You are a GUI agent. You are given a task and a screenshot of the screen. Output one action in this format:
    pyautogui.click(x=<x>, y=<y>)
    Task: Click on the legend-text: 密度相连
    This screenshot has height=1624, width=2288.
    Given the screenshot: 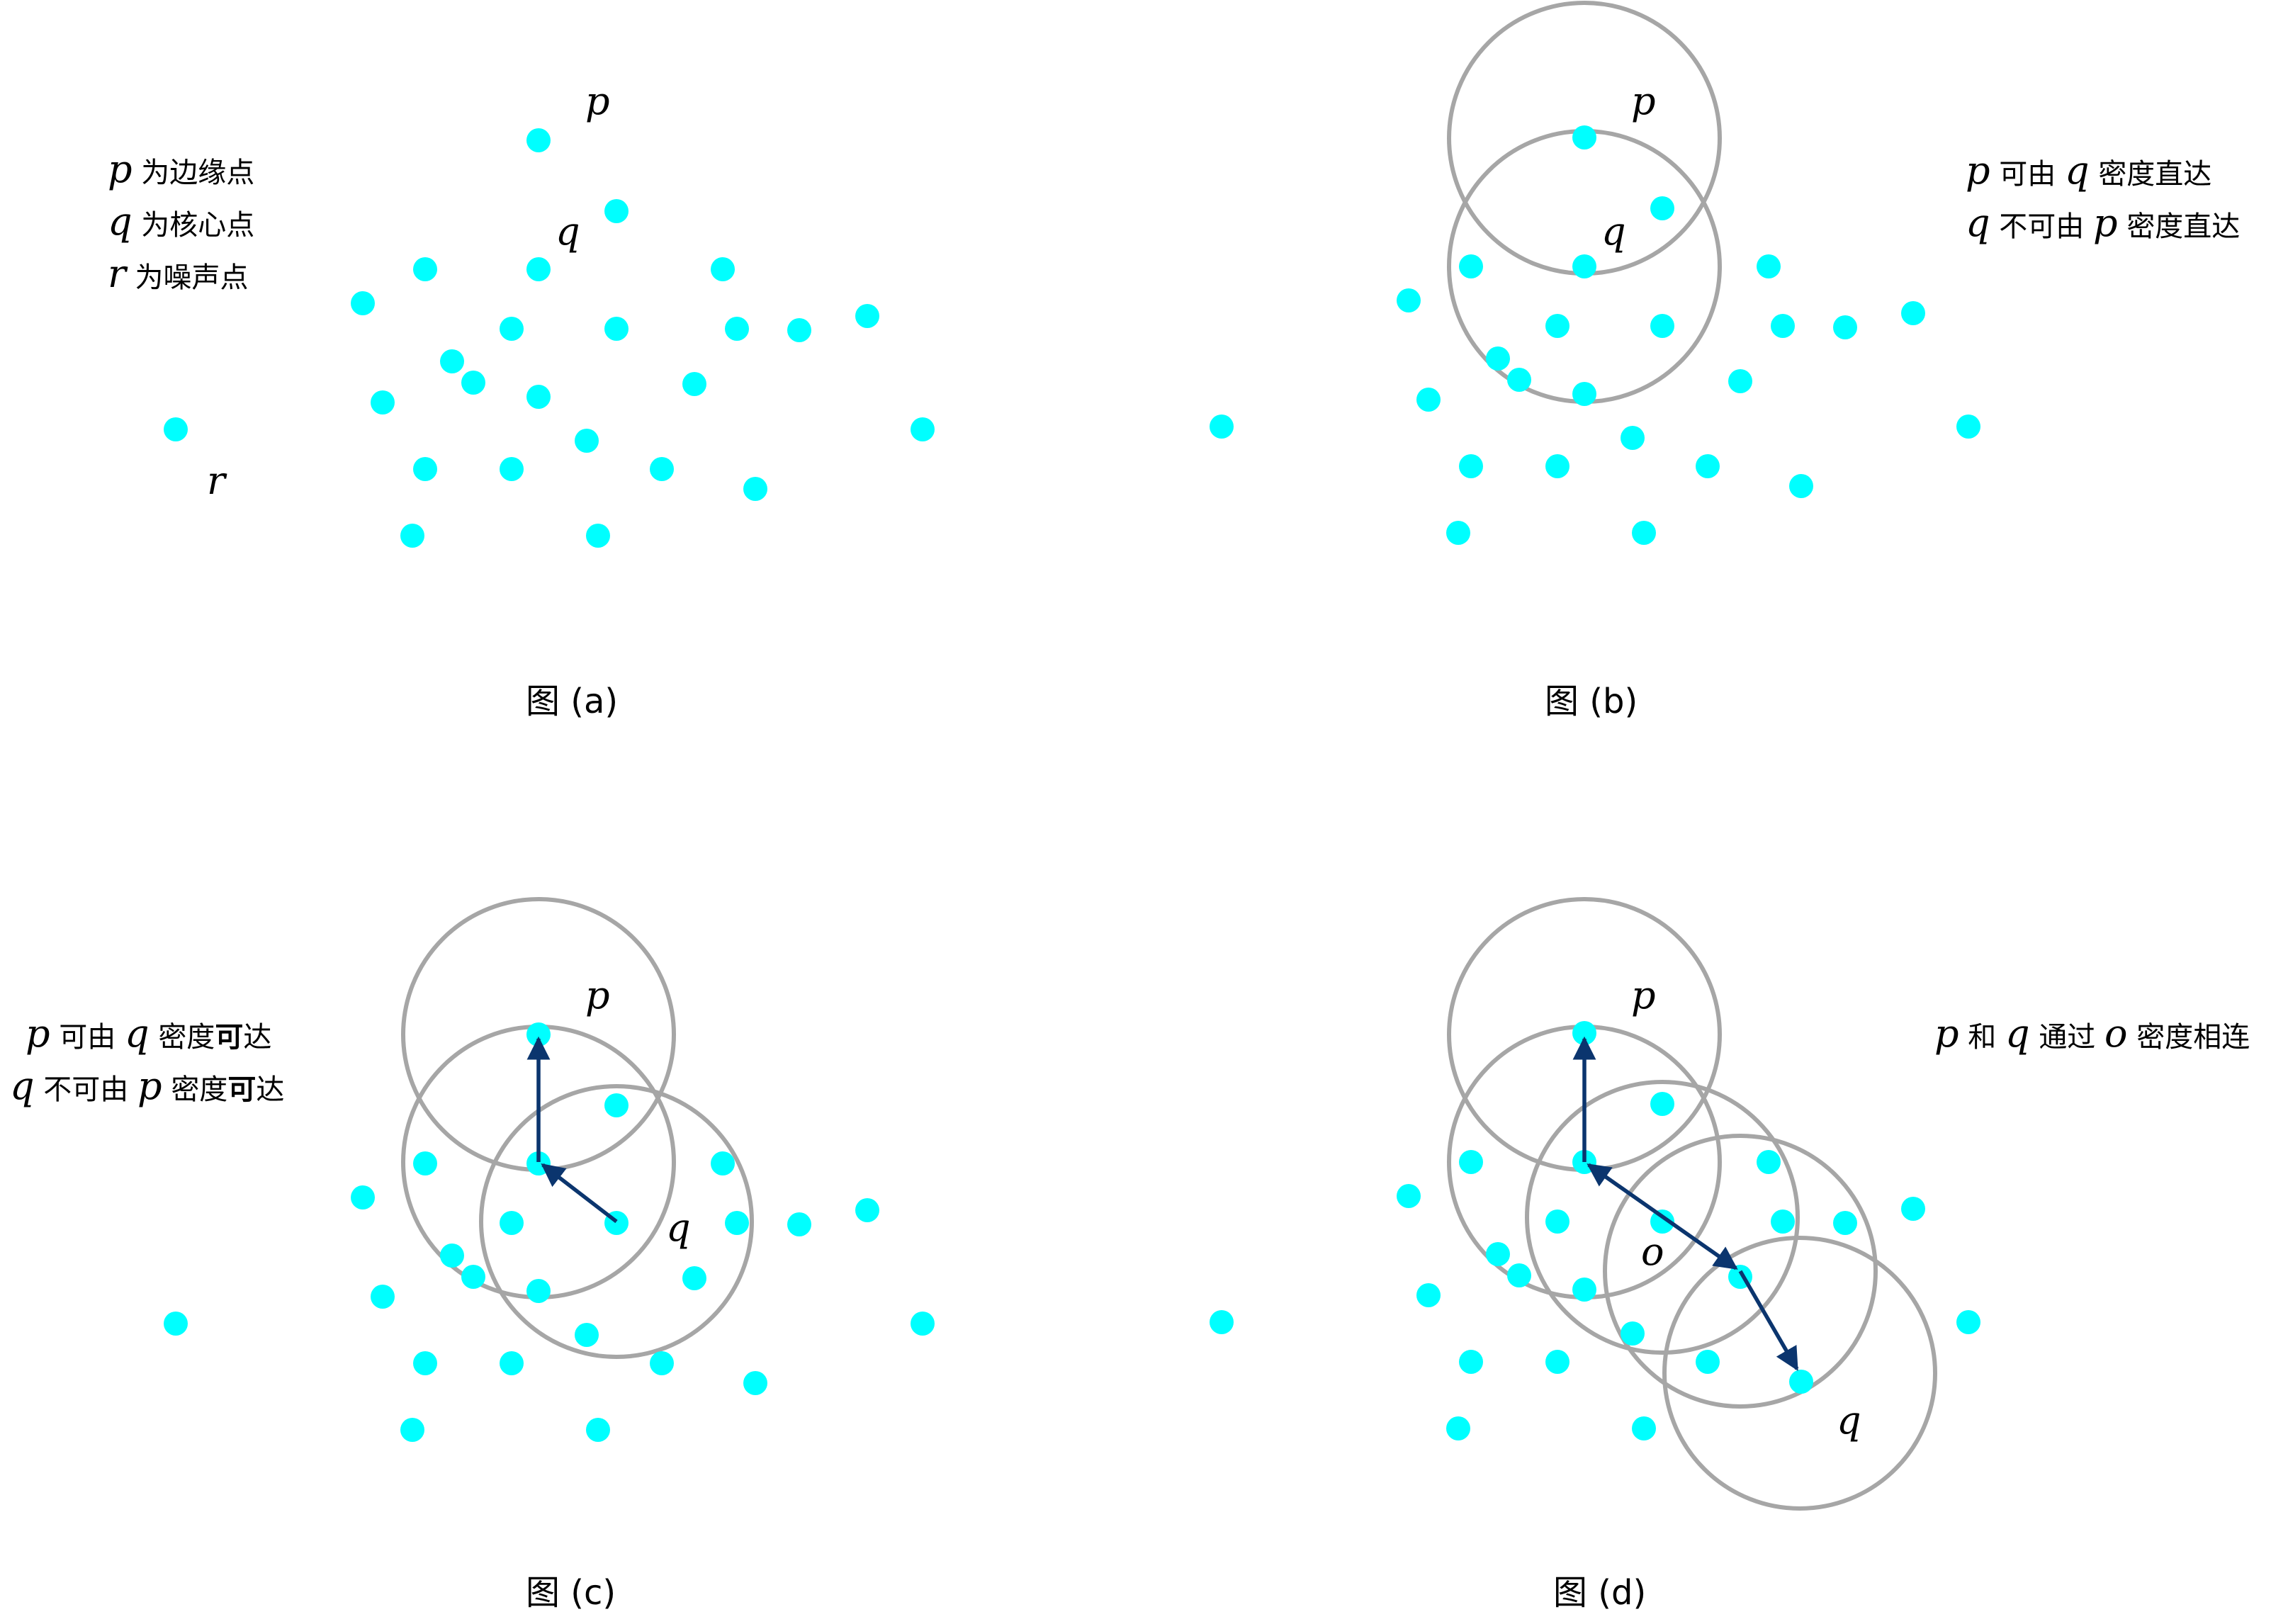 What is the action you would take?
    pyautogui.click(x=2193, y=1038)
    